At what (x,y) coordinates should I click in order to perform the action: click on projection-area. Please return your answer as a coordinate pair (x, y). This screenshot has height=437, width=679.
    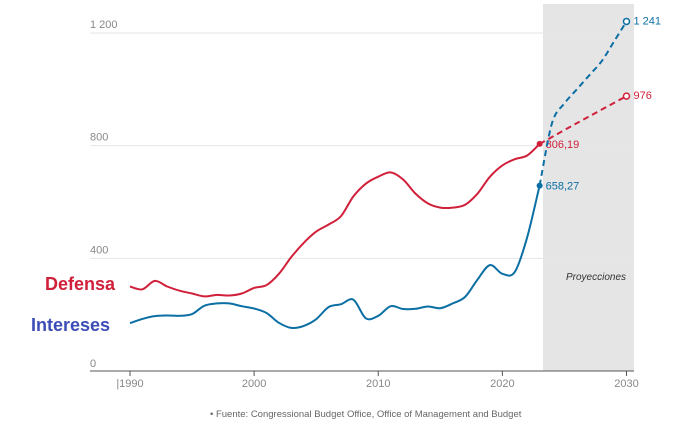
    Looking at the image, I should click on (588, 187).